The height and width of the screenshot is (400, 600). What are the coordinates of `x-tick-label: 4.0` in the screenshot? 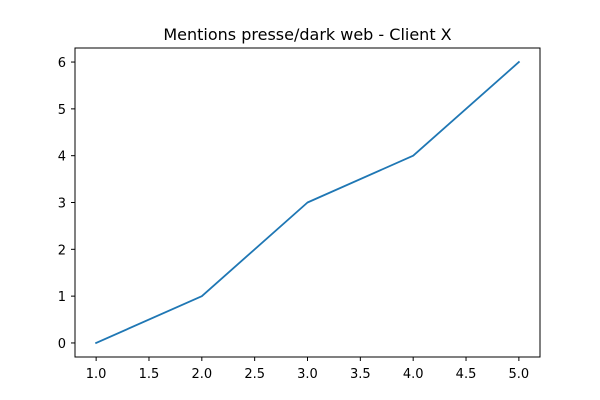 It's located at (413, 374).